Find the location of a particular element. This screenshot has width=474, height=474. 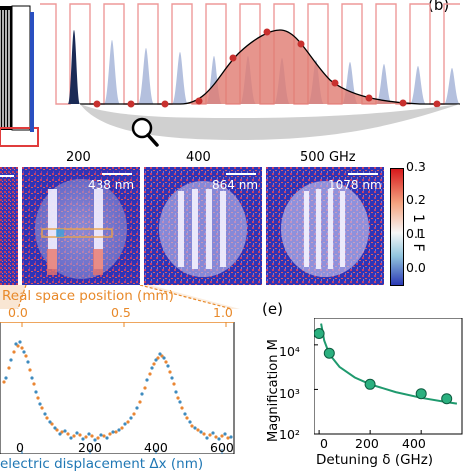

series-orange is located at coordinates (116, 392).